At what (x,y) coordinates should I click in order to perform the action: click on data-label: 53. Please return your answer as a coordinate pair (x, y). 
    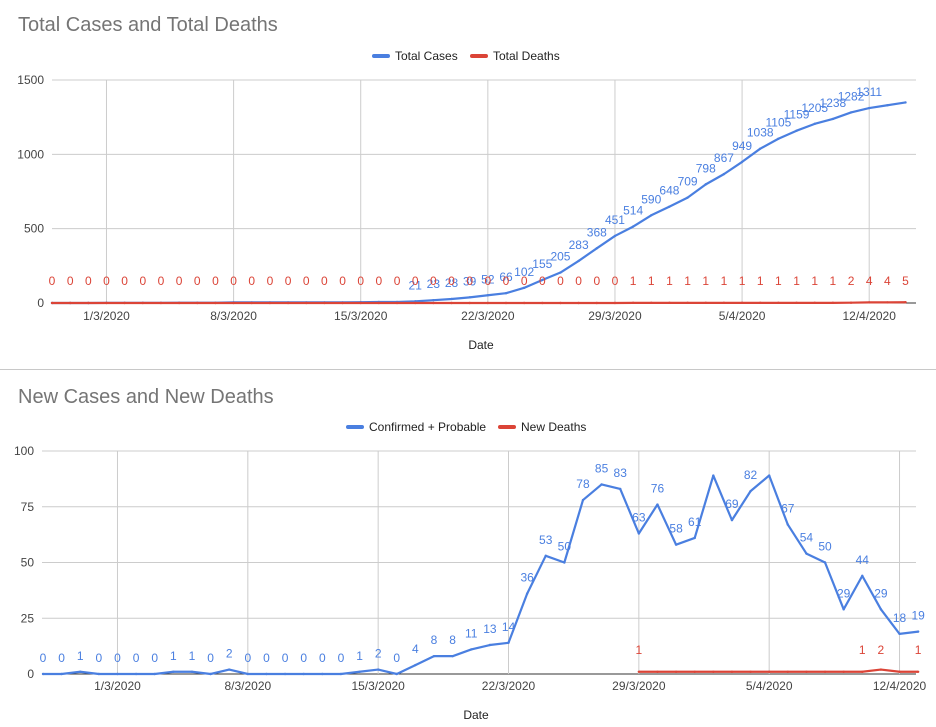
    Looking at the image, I should click on (546, 540).